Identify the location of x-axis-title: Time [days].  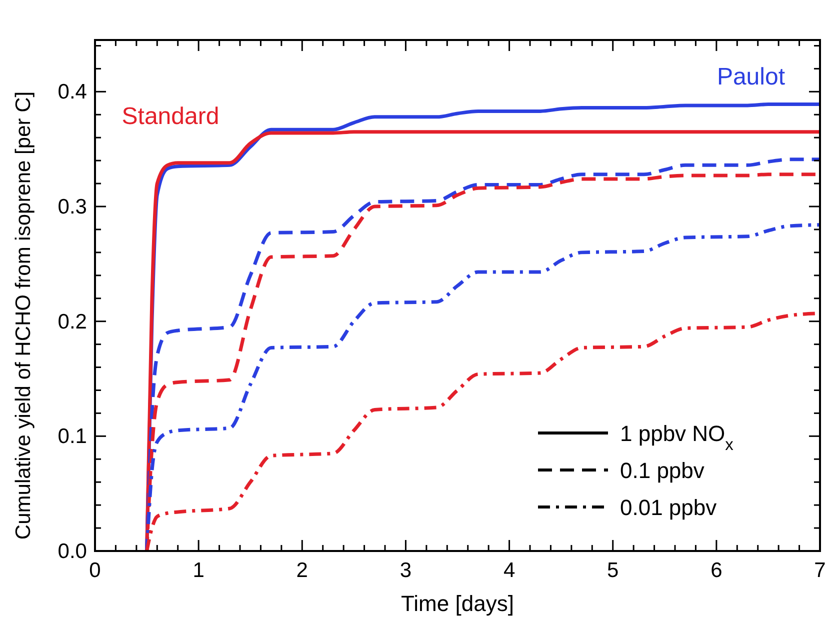
(457, 603).